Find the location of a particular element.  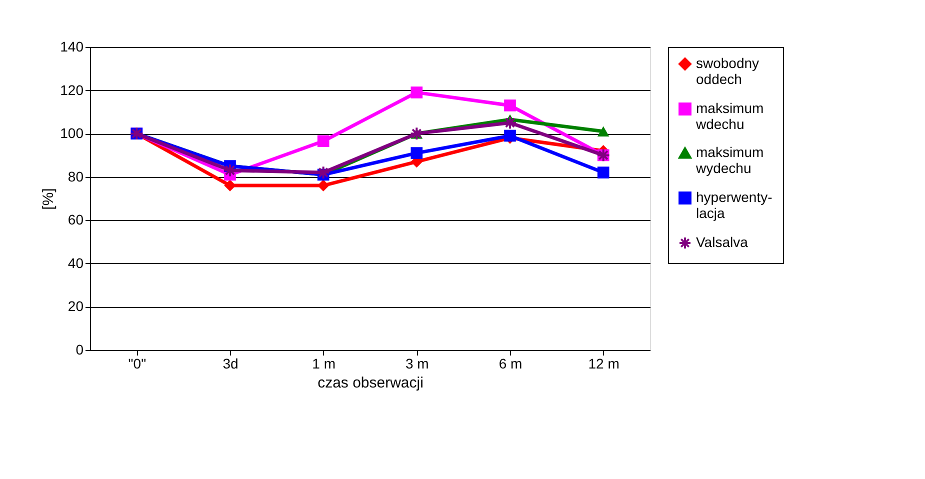

x-tick-label: 3 m is located at coordinates (417, 364).